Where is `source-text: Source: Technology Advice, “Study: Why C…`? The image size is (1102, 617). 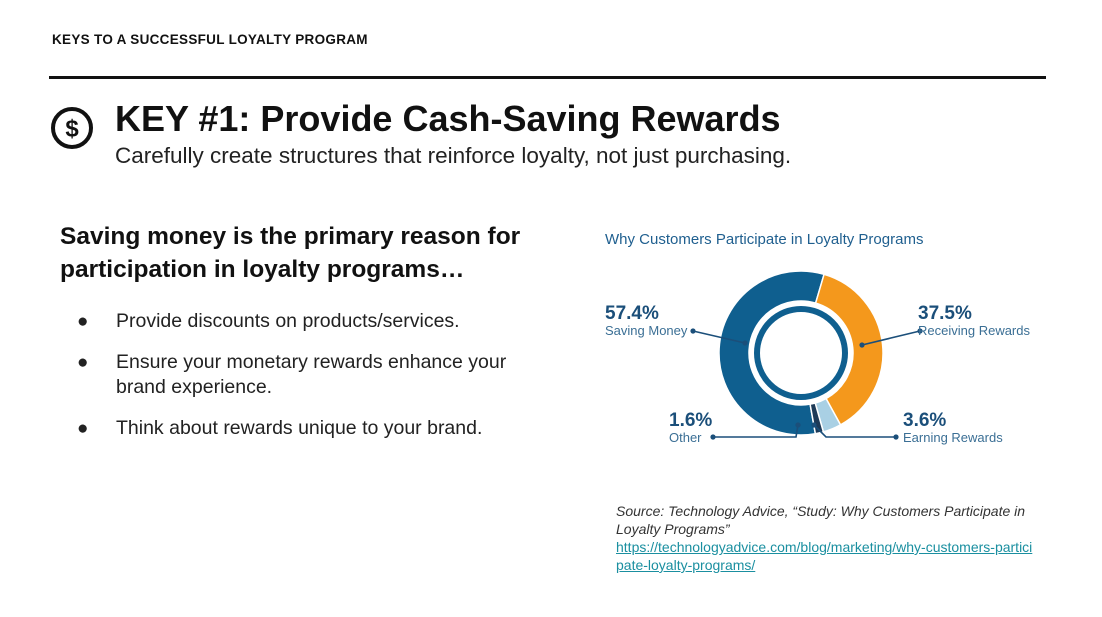
source-text: Source: Technology Advice, “Study: Why C… is located at coordinates (821, 520).